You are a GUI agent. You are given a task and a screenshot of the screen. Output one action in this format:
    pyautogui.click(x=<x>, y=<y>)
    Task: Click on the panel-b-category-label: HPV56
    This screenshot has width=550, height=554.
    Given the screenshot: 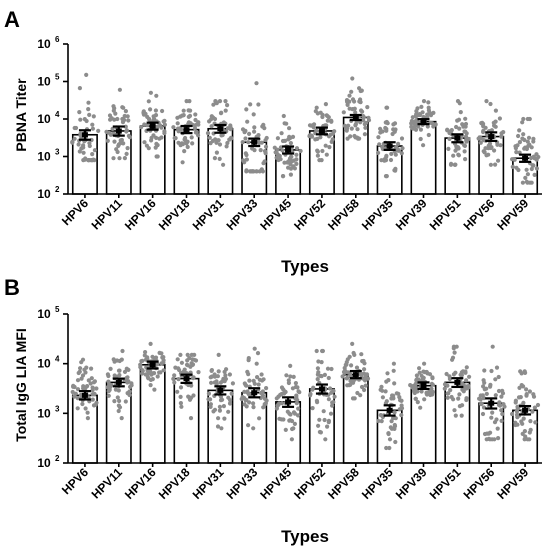 What is the action you would take?
    pyautogui.click(x=479, y=483)
    